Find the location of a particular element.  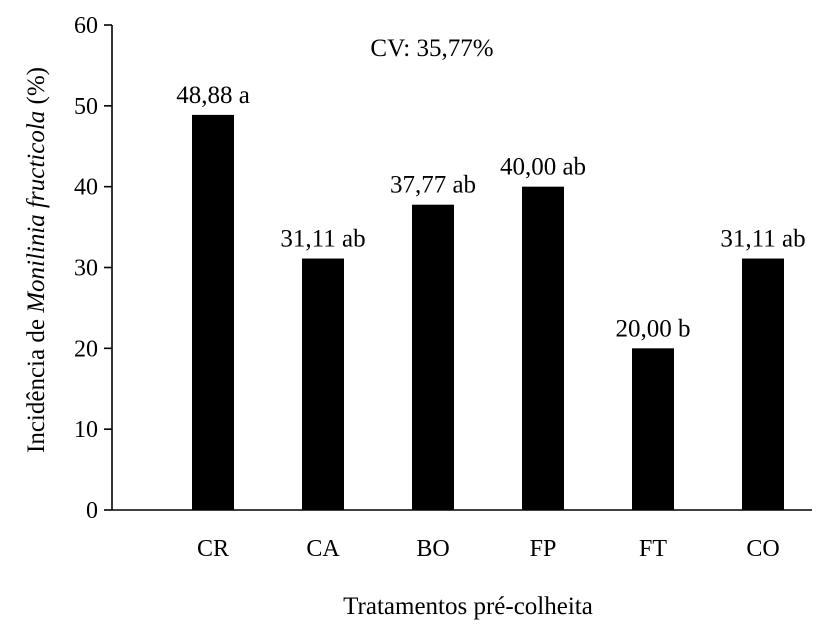

x-tick-label: CO is located at coordinates (762, 549).